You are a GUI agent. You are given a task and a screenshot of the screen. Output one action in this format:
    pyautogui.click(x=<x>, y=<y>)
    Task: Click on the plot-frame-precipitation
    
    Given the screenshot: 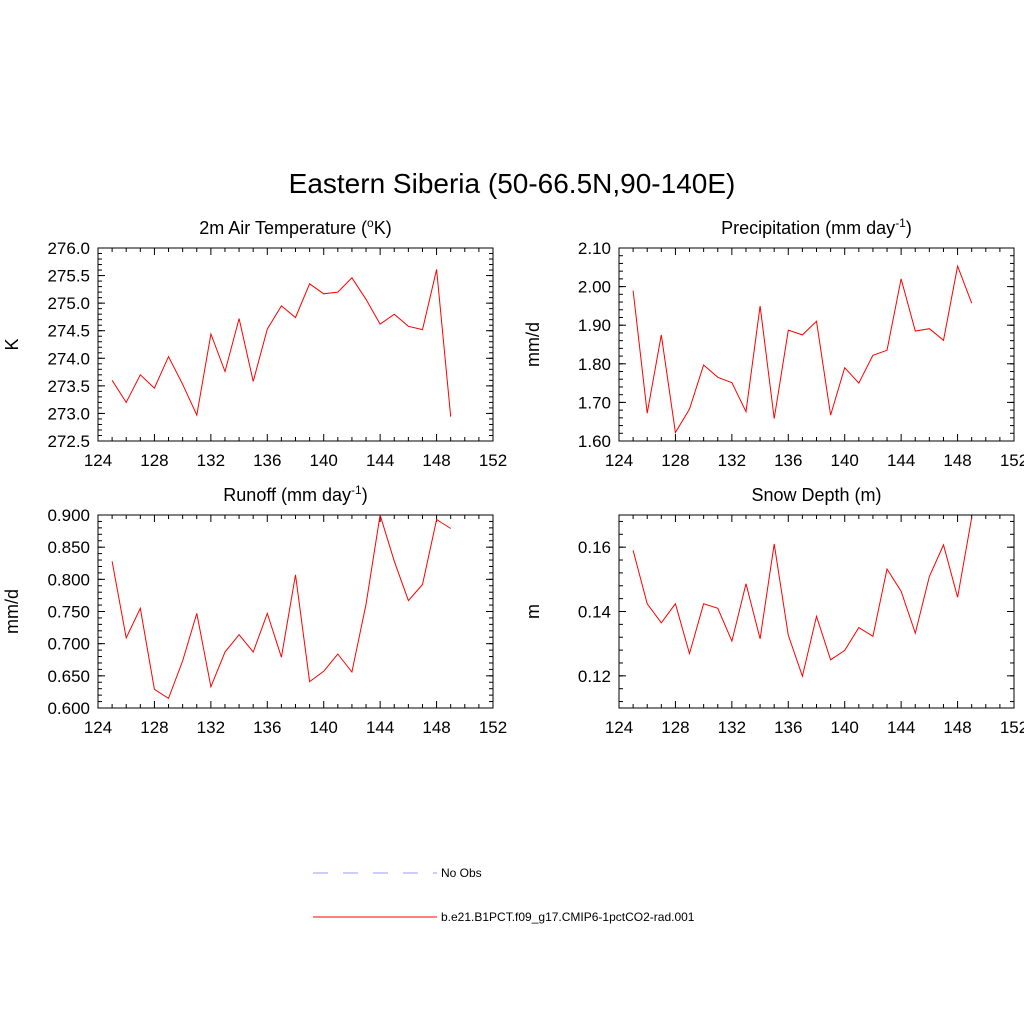 What is the action you would take?
    pyautogui.click(x=816, y=344)
    